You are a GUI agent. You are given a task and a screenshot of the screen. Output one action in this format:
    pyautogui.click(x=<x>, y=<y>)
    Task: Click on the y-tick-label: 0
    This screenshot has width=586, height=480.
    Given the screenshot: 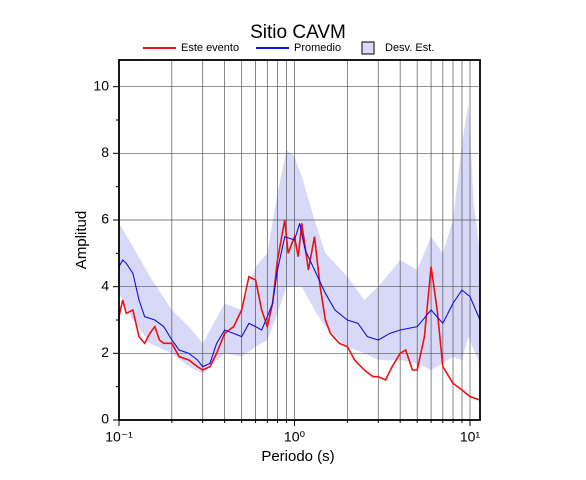 What is the action you would take?
    pyautogui.click(x=105, y=419)
    